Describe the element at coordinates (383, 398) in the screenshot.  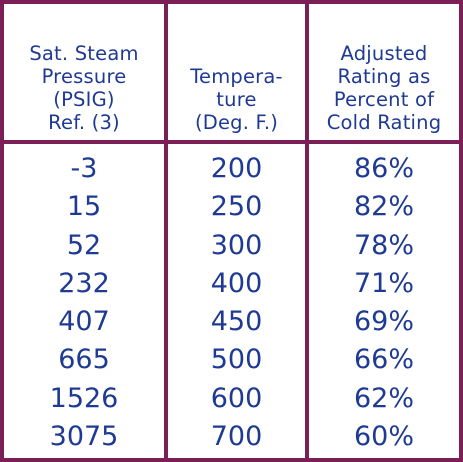
I see `rating-cell: 62%` at that location.